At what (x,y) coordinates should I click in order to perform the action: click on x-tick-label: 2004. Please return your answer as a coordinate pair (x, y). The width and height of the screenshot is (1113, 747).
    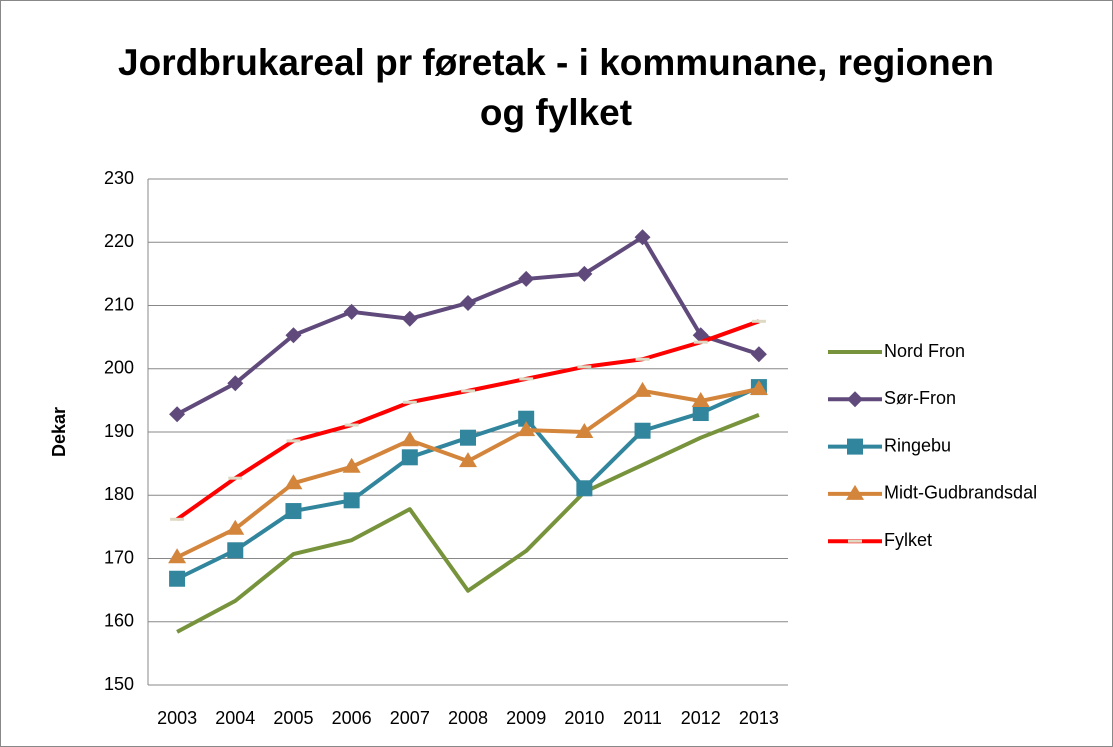
    Looking at the image, I should click on (235, 718).